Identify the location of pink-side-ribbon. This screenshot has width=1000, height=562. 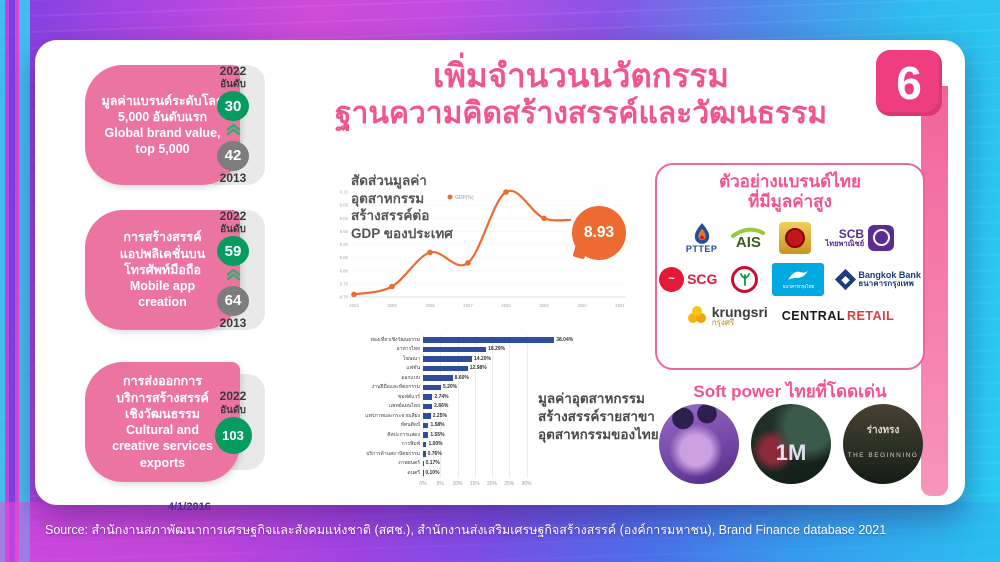
(934, 291).